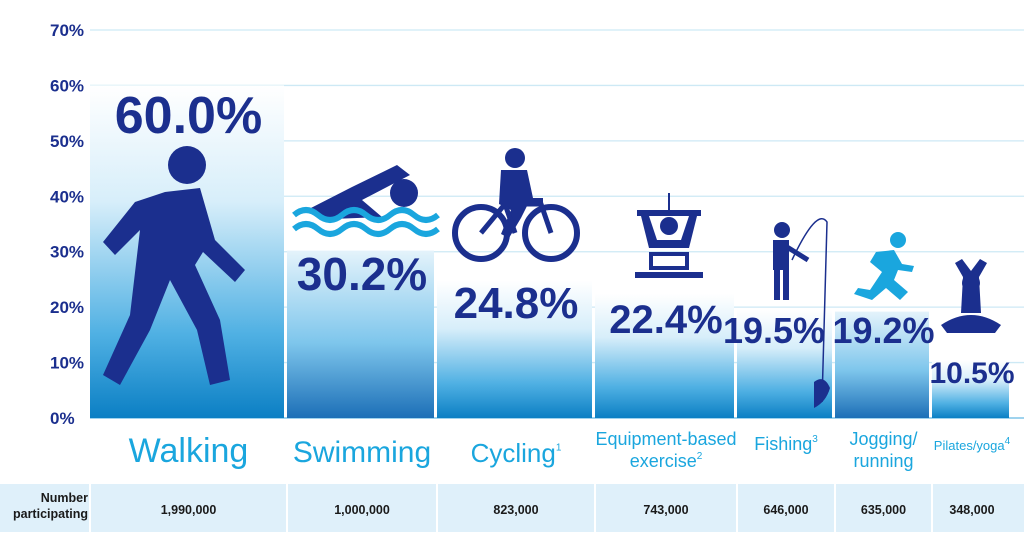 The width and height of the screenshot is (1024, 545). What do you see at coordinates (785, 510) in the screenshot?
I see `participation-count: 646,000` at bounding box center [785, 510].